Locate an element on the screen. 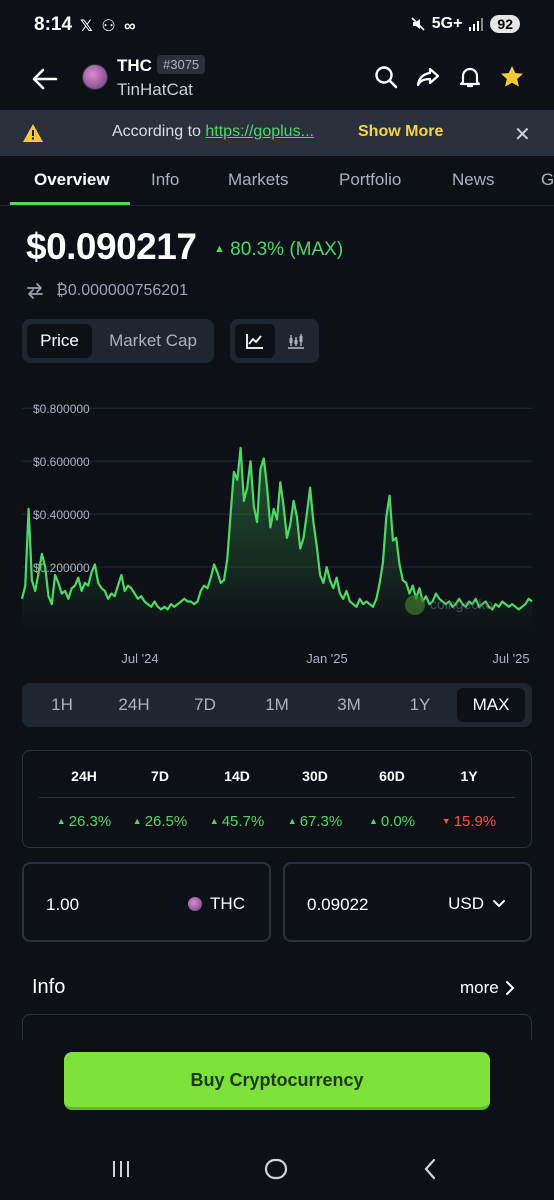 This screenshot has width=554, height=1200. fiat-amount-input: 0.09022 USD is located at coordinates (407, 902).